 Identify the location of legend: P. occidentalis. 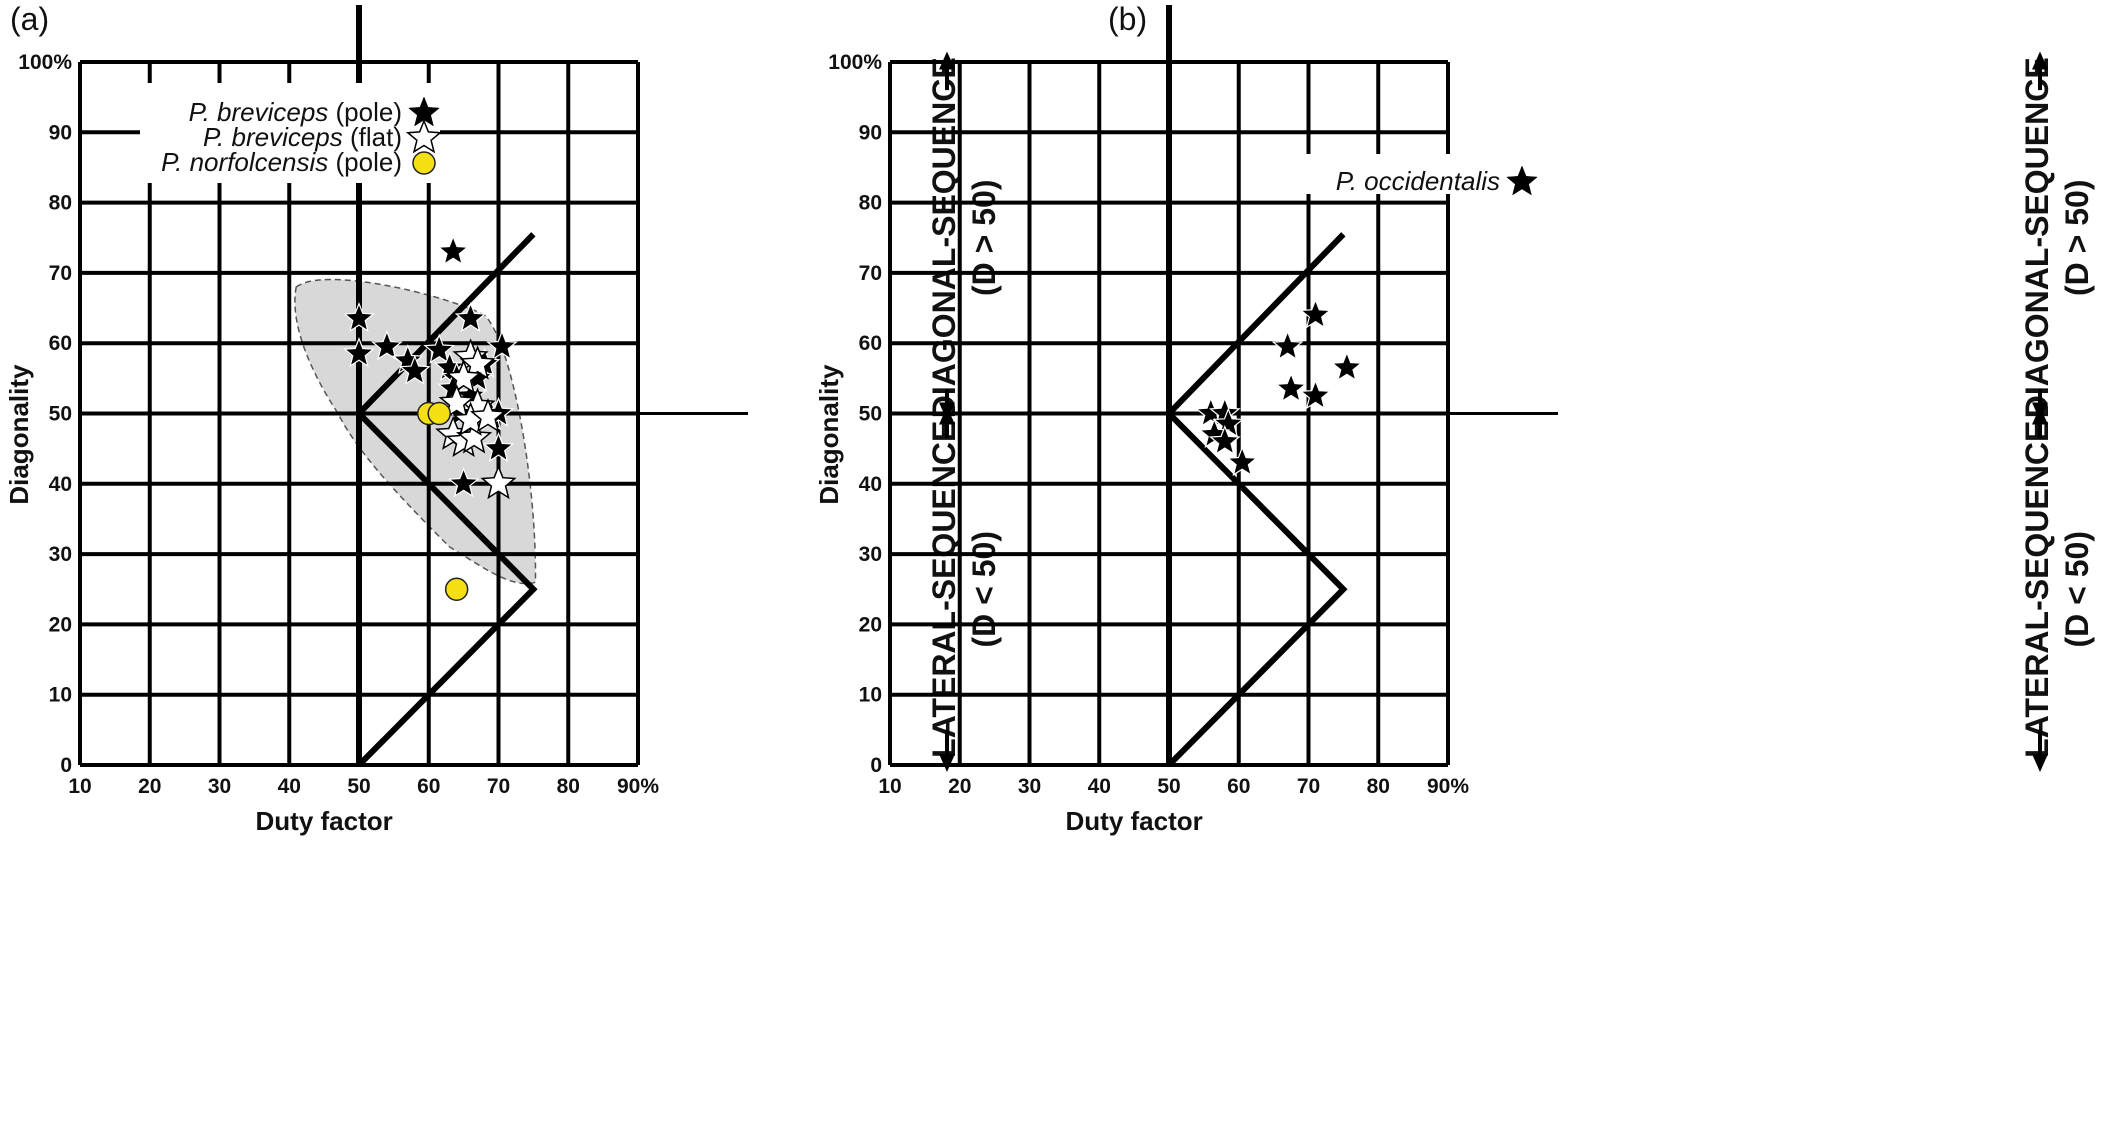
(1402, 175).